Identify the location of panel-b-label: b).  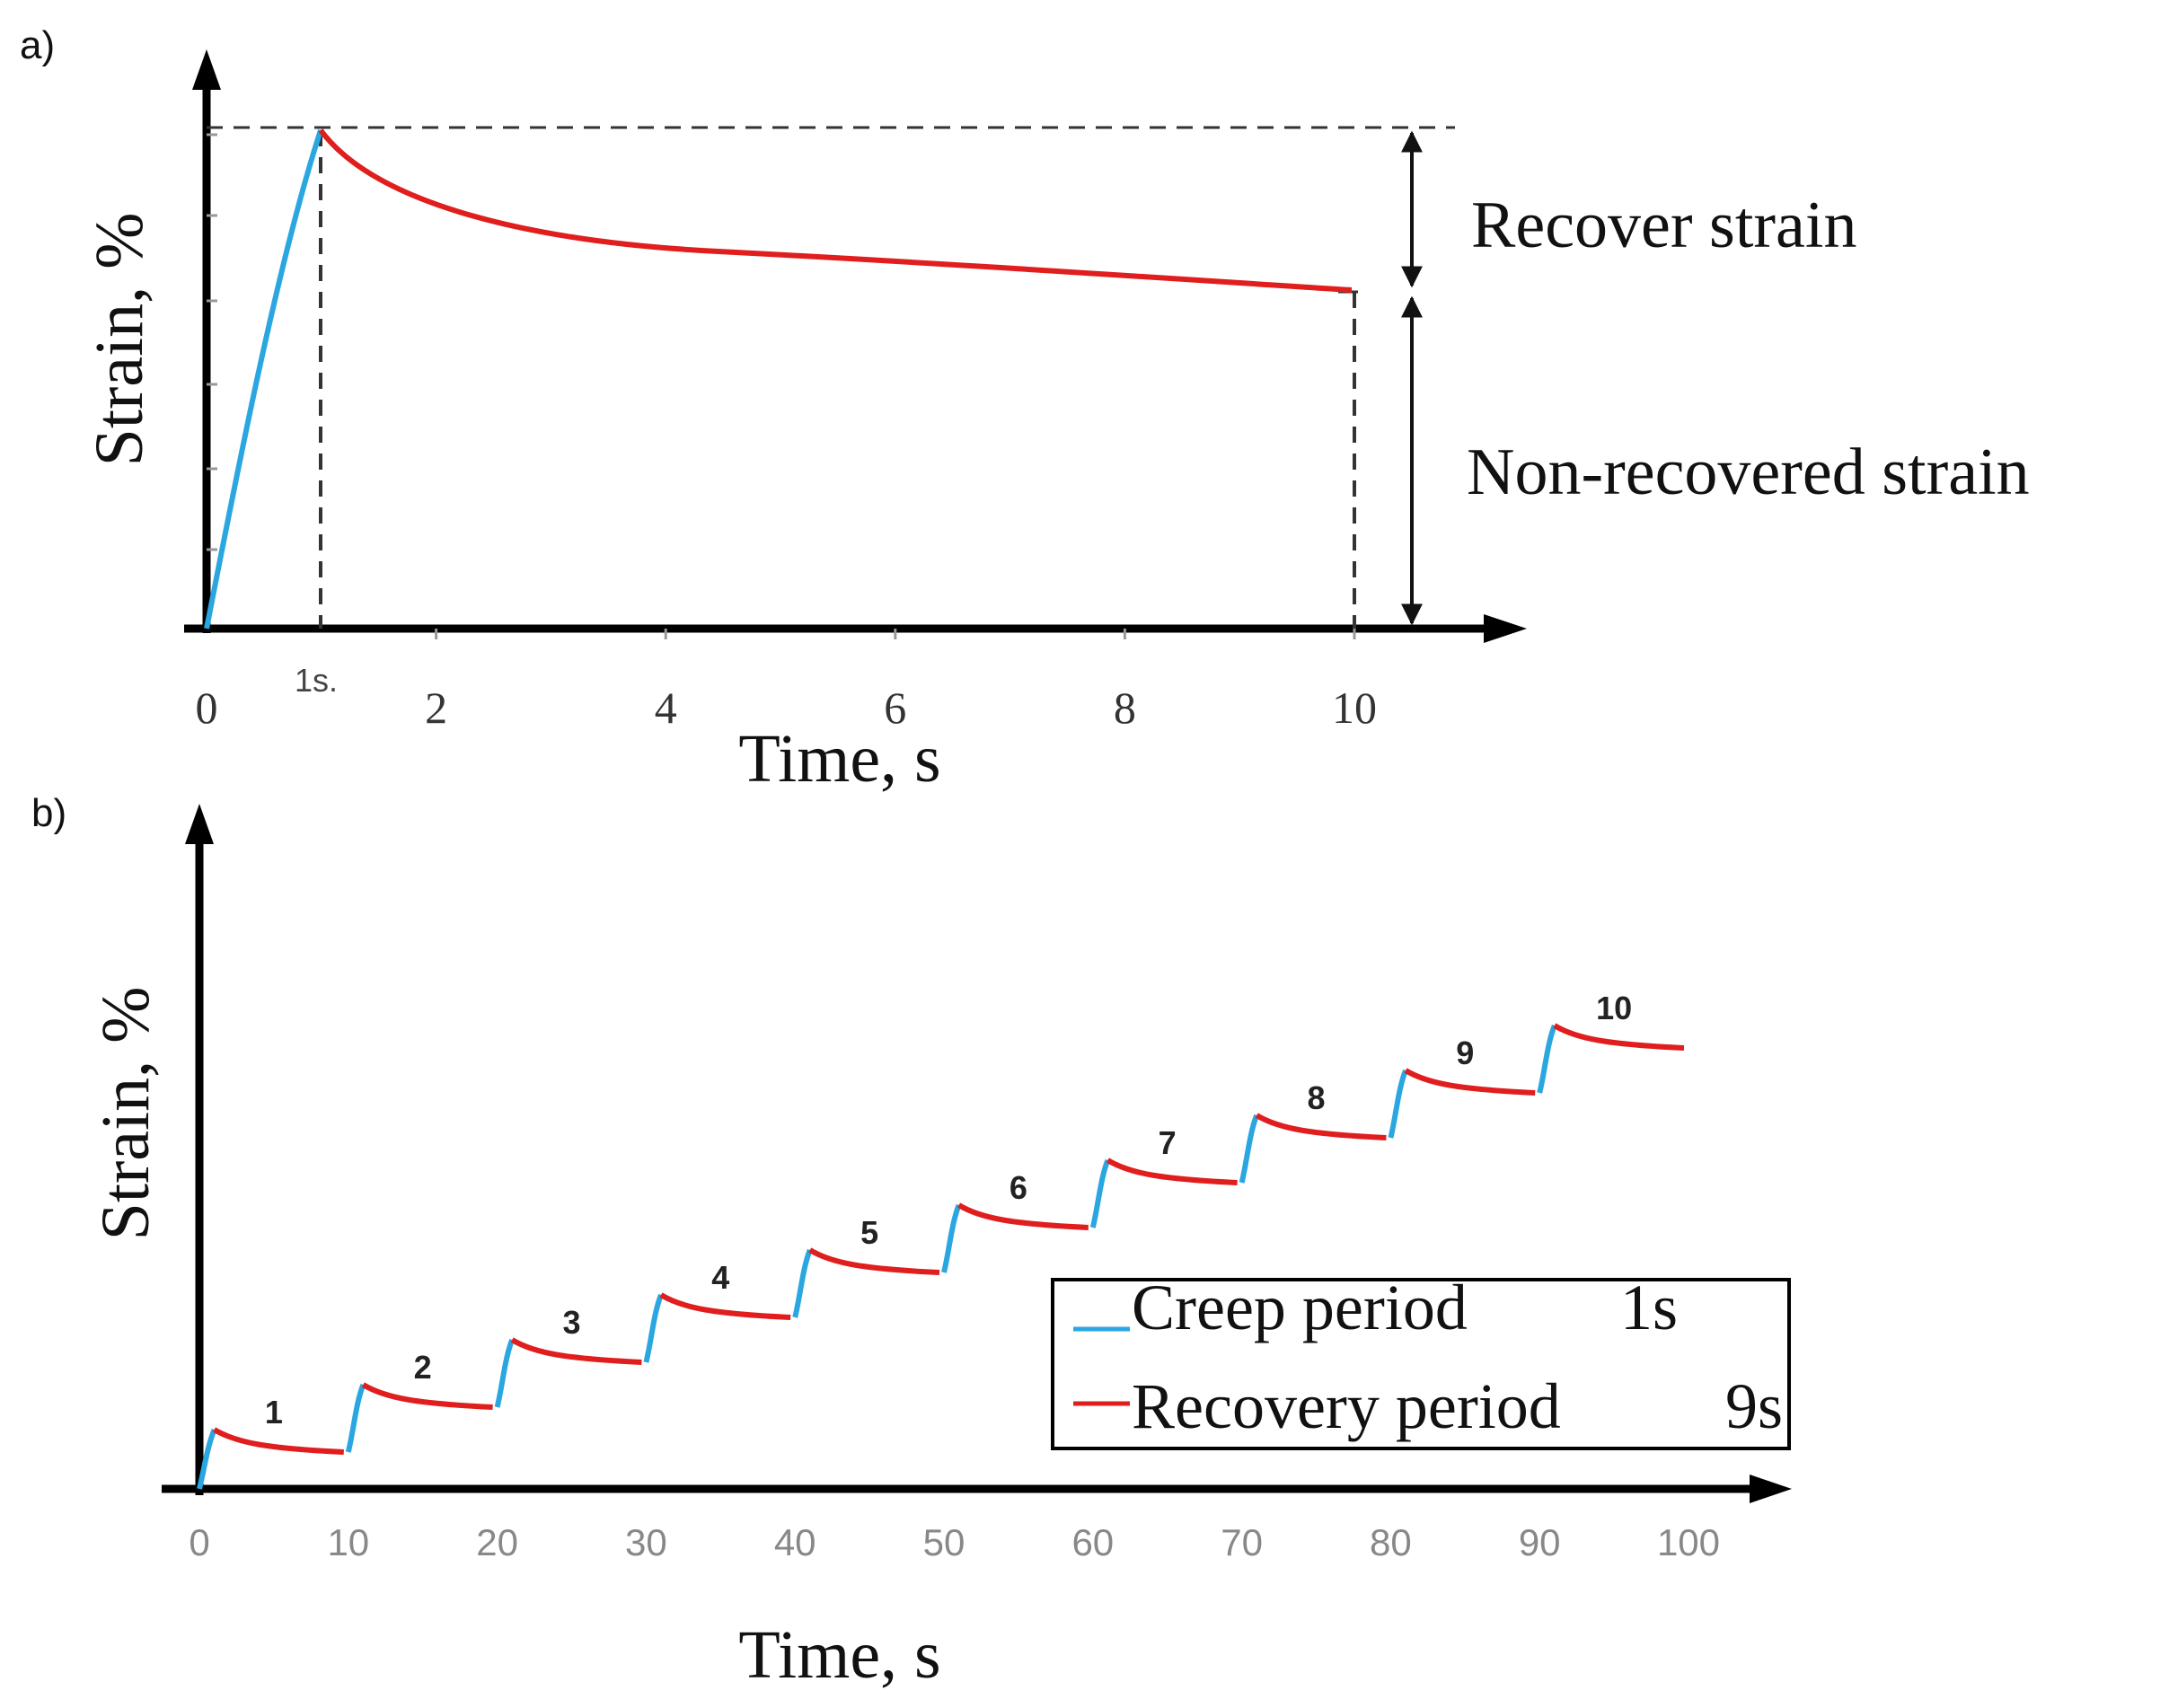
(49, 813).